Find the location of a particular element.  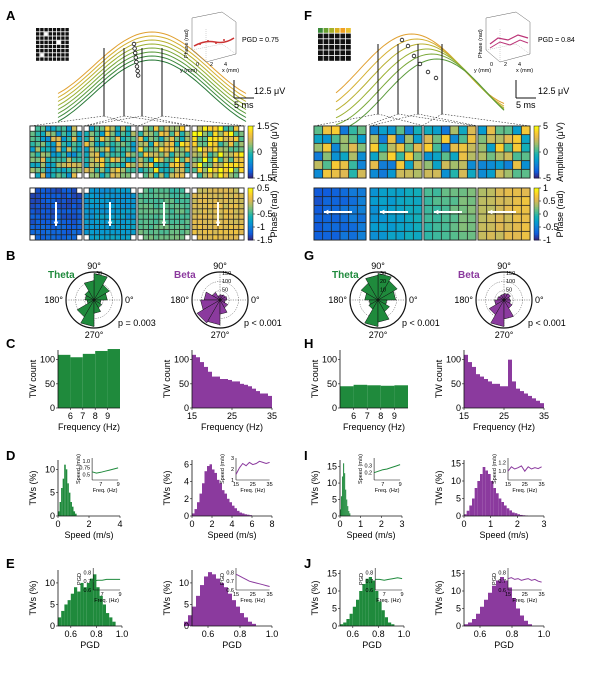

x-tick-label: 0.8 is located at coordinates (378, 634).